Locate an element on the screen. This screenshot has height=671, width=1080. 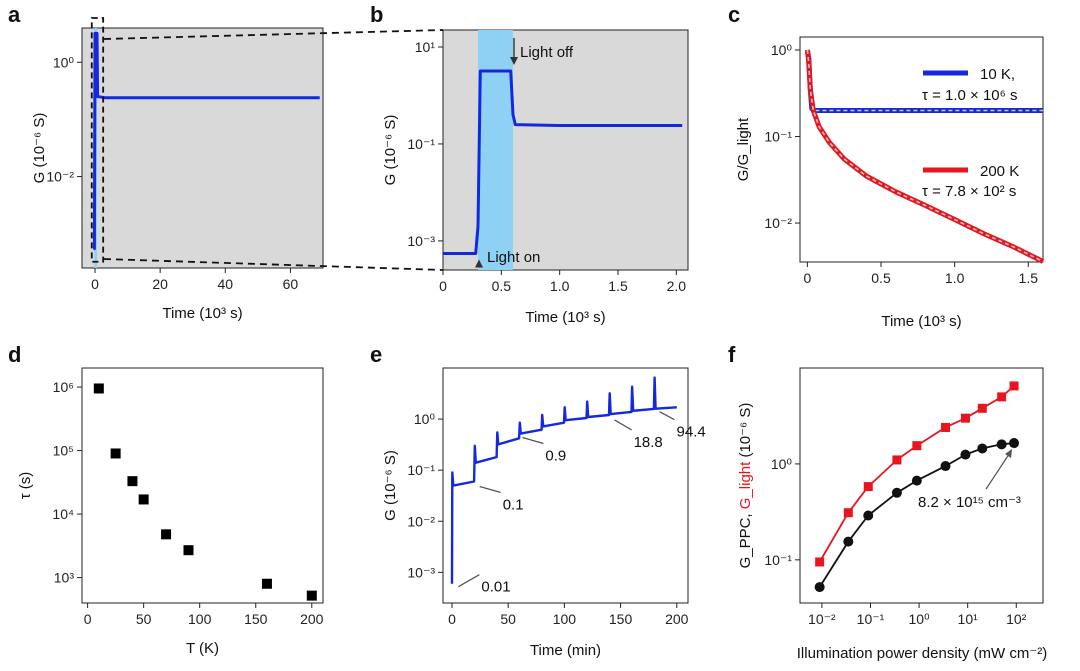
x-tick-label: 2.0 is located at coordinates (677, 286).